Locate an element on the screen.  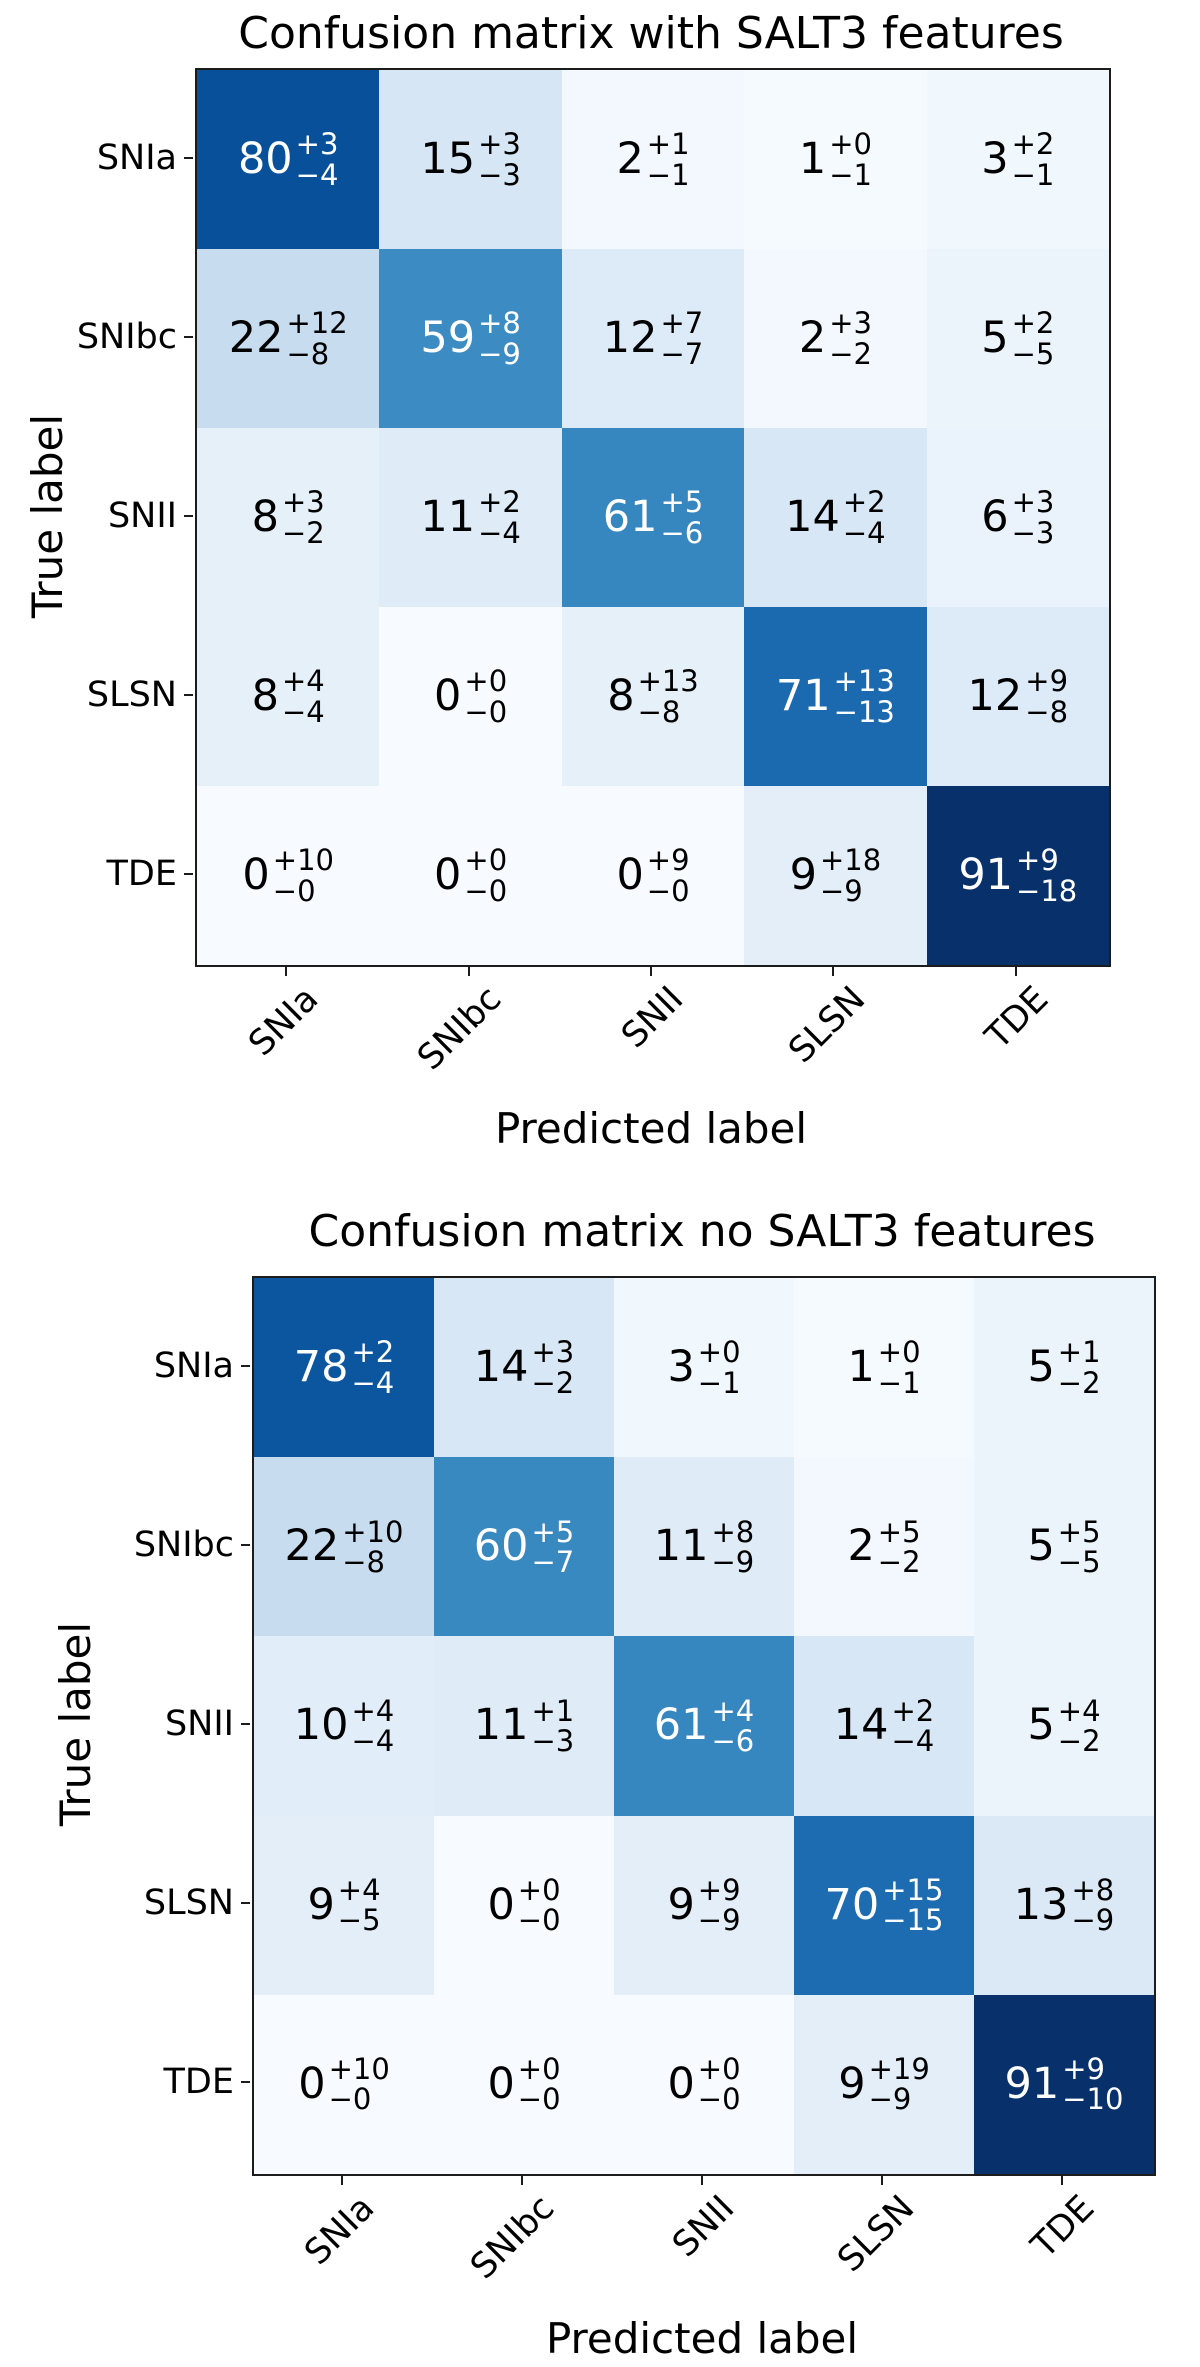
matrix-1-cell-SLSN-SNIa: 8 +4 −4 is located at coordinates (288, 696).